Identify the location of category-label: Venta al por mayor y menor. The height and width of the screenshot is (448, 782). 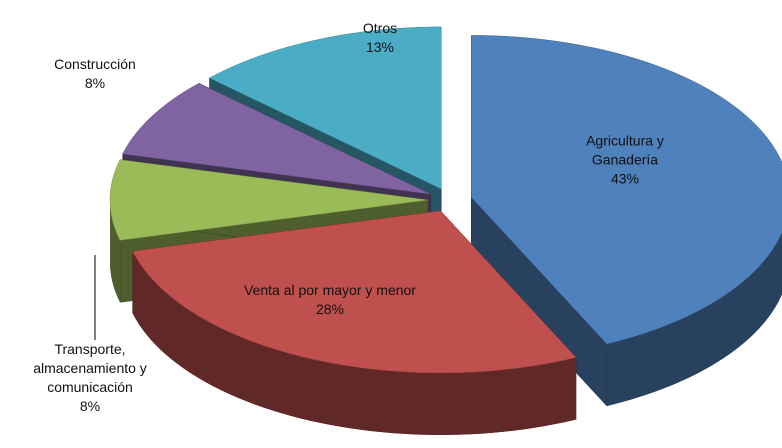
(330, 290).